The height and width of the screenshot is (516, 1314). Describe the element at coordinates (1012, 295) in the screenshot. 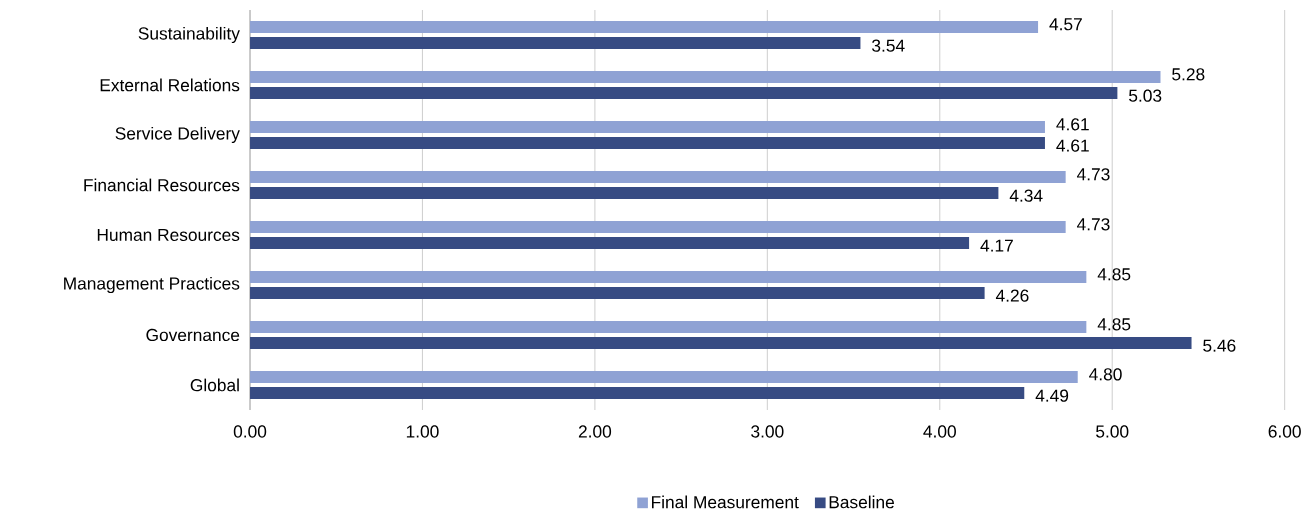

I see `data-label: 4.26` at that location.